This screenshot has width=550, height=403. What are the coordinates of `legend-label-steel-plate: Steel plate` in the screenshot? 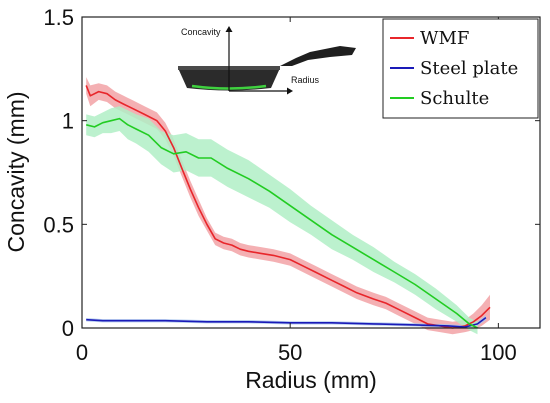 It's located at (469, 68).